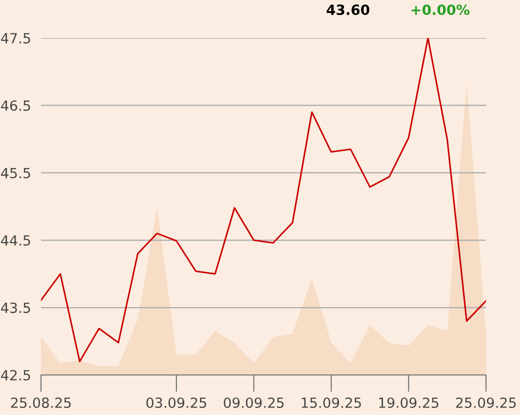 This screenshot has height=415, width=520. Describe the element at coordinates (41, 402) in the screenshot. I see `x-tick-label: 25.08.25` at that location.